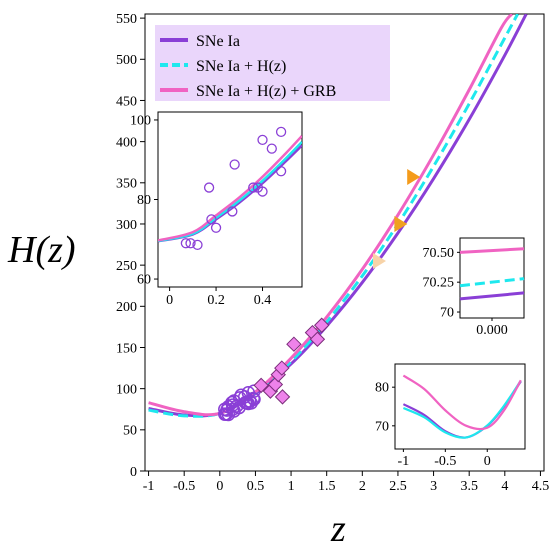 This screenshot has height=555, width=555. What do you see at coordinates (362, 486) in the screenshot?
I see `x-tick-label: 2` at bounding box center [362, 486].